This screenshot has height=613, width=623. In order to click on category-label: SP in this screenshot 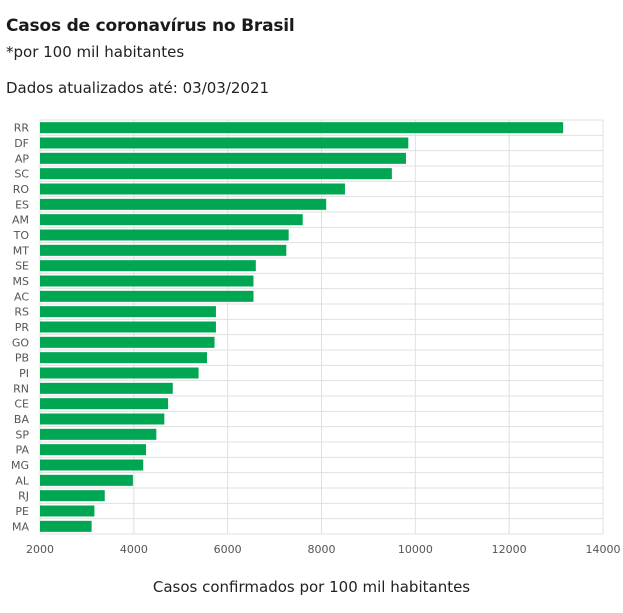, I will do `click(22, 434)`.